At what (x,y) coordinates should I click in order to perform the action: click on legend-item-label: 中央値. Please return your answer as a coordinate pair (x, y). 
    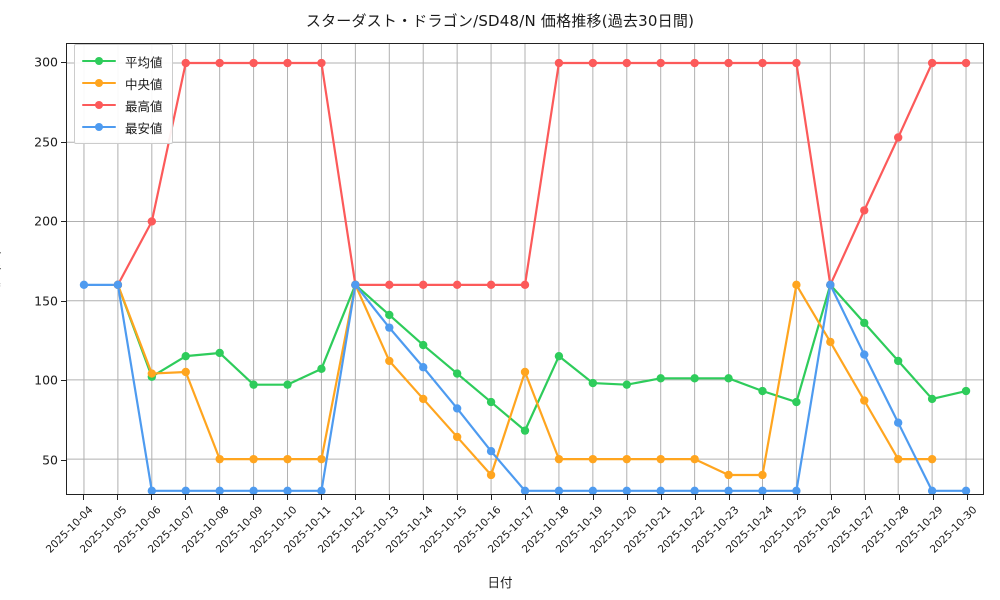
    Looking at the image, I should click on (144, 84).